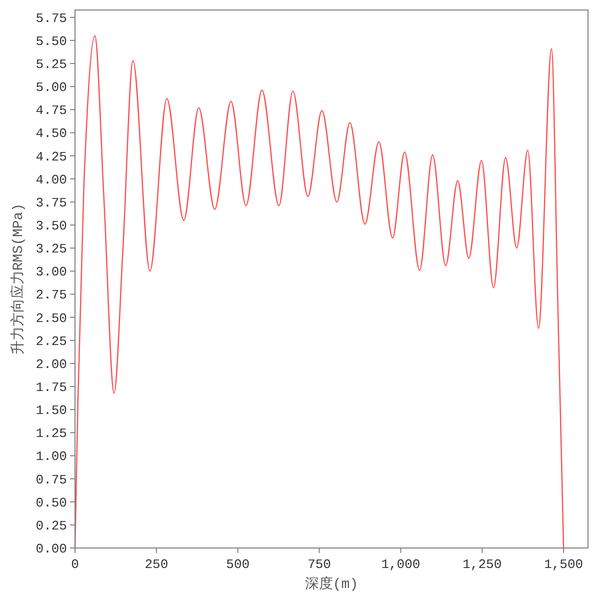 The height and width of the screenshot is (600, 600). I want to click on x-tick-label: 1,250, so click(482, 564).